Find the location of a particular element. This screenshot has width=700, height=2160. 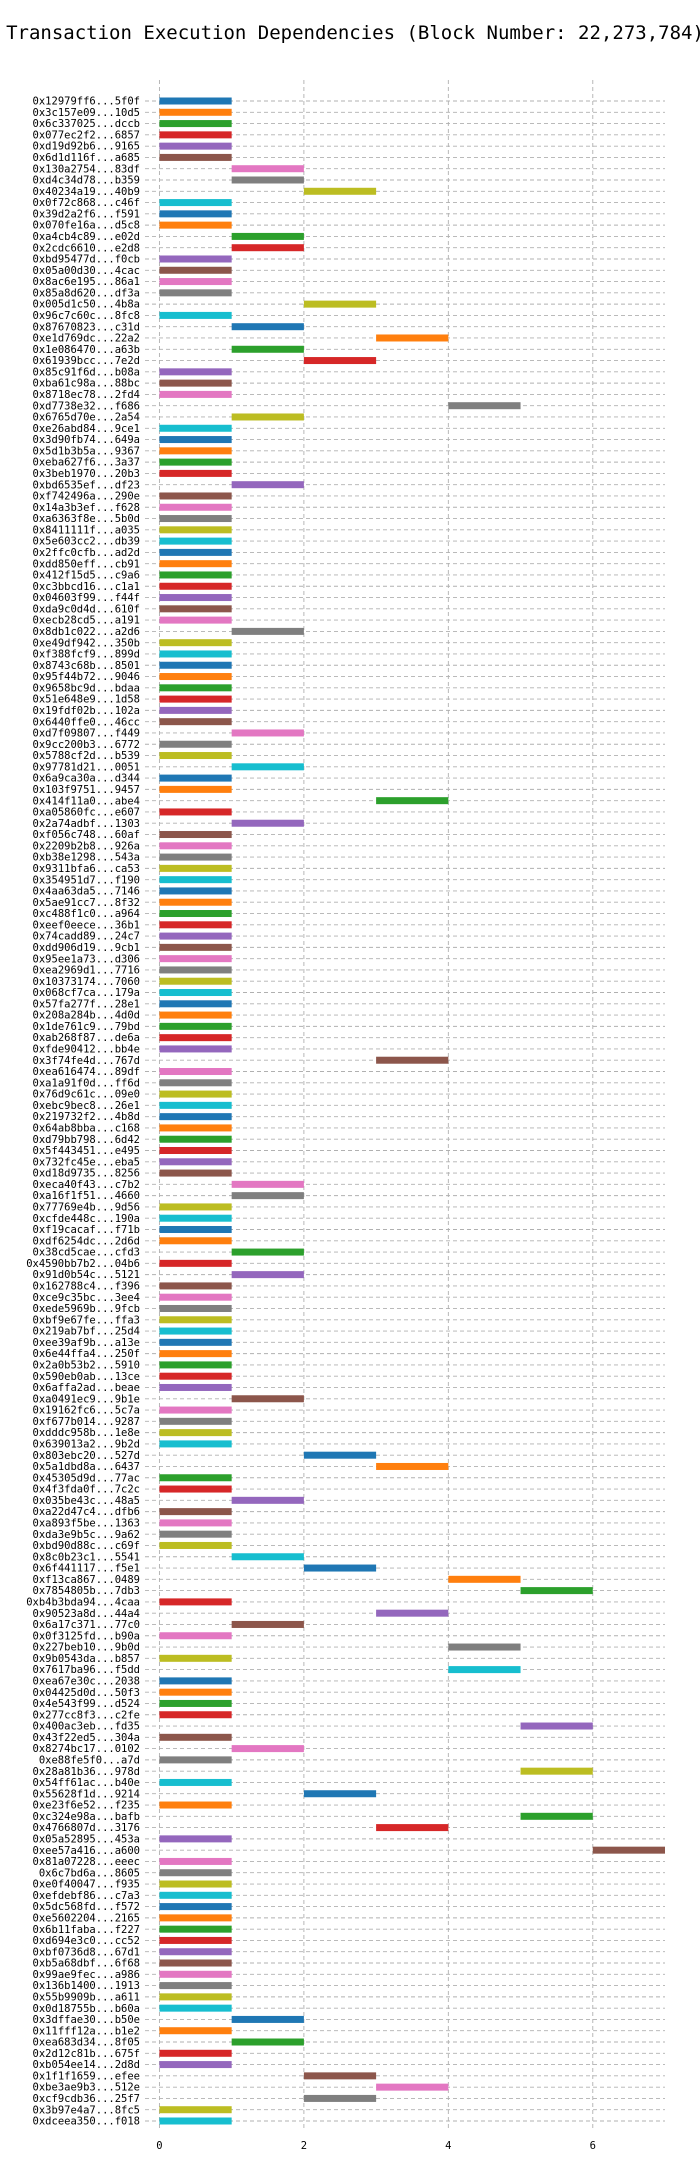

y-tick-label: 0x277cc8f3...c2fe is located at coordinates (86, 1715).